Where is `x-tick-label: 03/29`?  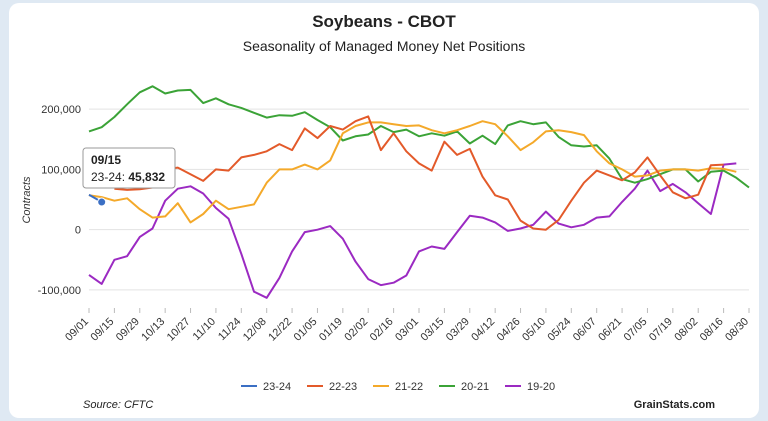 x-tick-label: 03/29 is located at coordinates (458, 330).